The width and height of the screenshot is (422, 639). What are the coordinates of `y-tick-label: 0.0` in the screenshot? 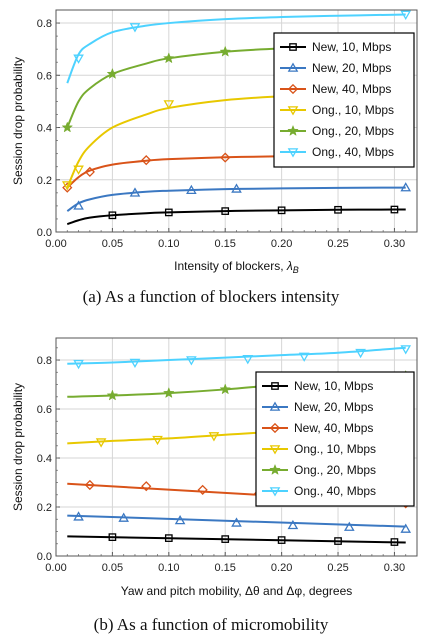 It's located at (44, 557).